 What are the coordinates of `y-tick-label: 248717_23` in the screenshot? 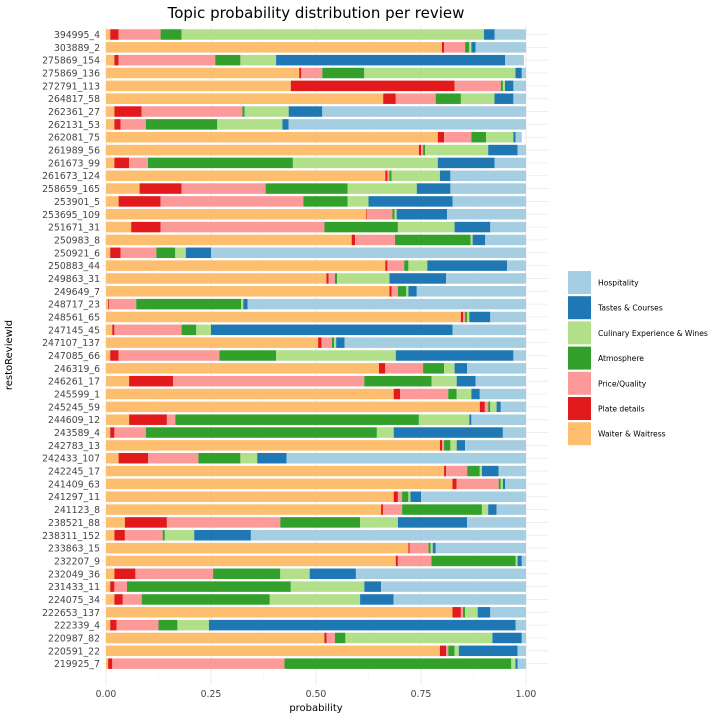 It's located at (74, 305).